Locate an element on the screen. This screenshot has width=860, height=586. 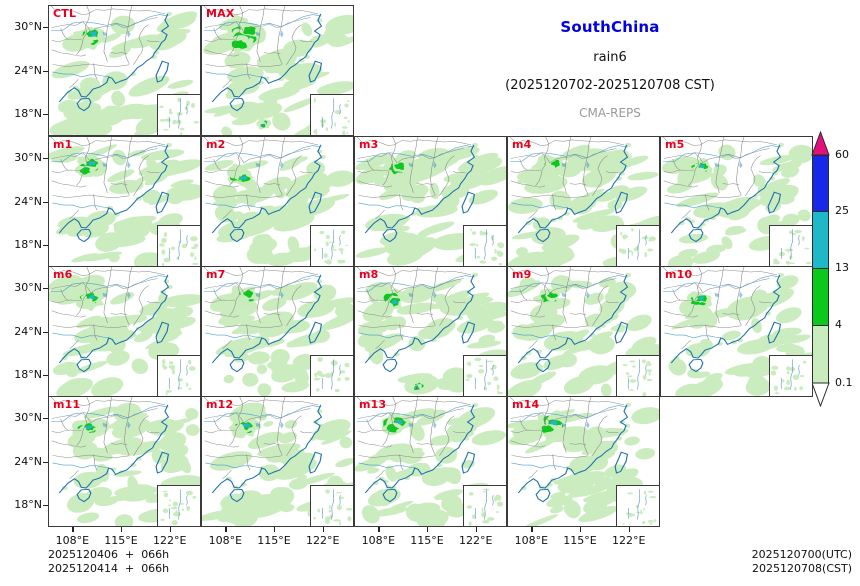
inset-map-ctl is located at coordinates (178, 114).